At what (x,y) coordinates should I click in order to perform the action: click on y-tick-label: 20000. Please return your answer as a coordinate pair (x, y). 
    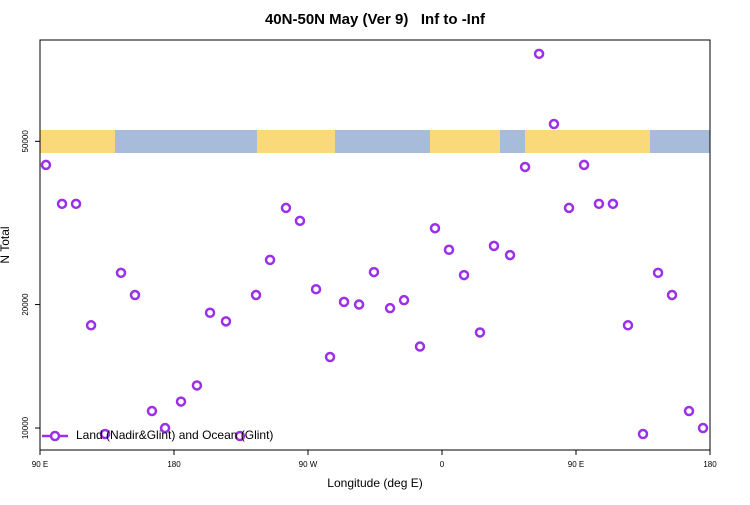
    Looking at the image, I should click on (25, 304).